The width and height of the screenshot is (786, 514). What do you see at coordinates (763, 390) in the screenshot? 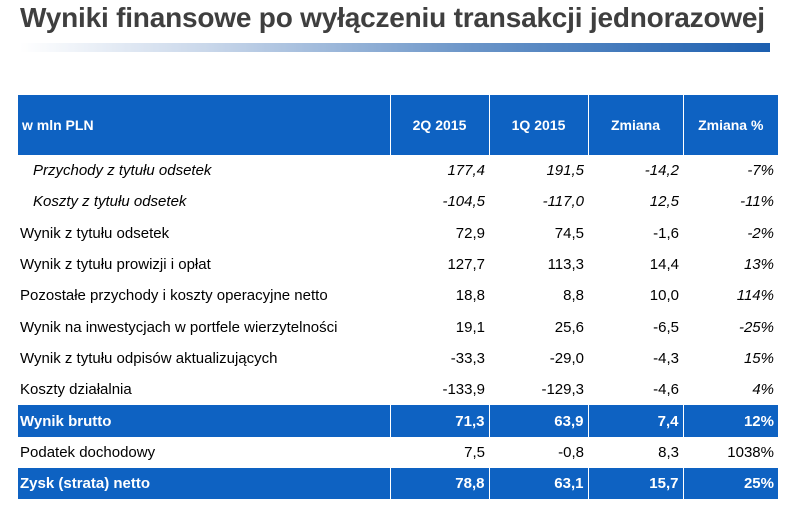
I see `cell-change-pct: 4%` at bounding box center [763, 390].